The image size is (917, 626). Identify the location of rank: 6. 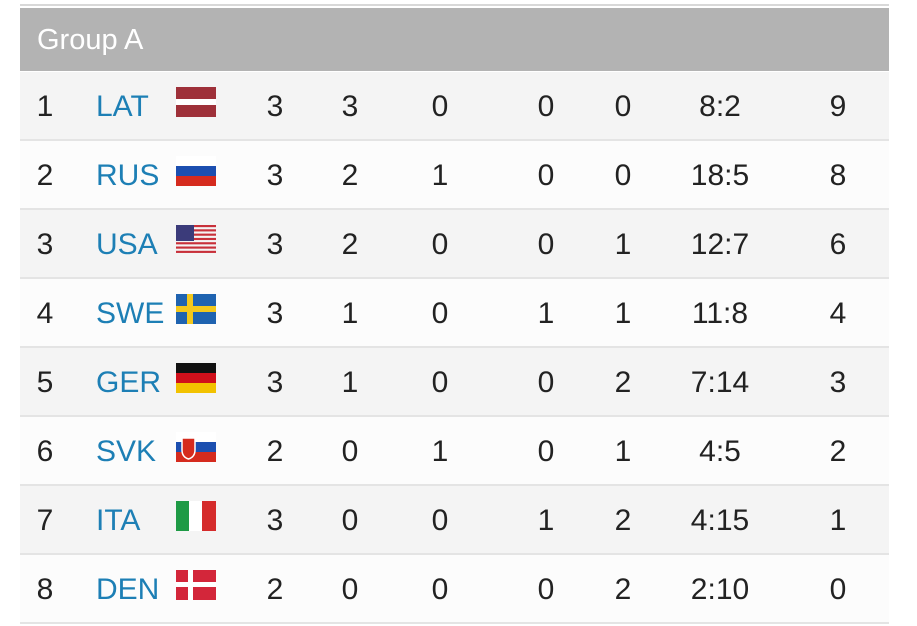
(45, 451).